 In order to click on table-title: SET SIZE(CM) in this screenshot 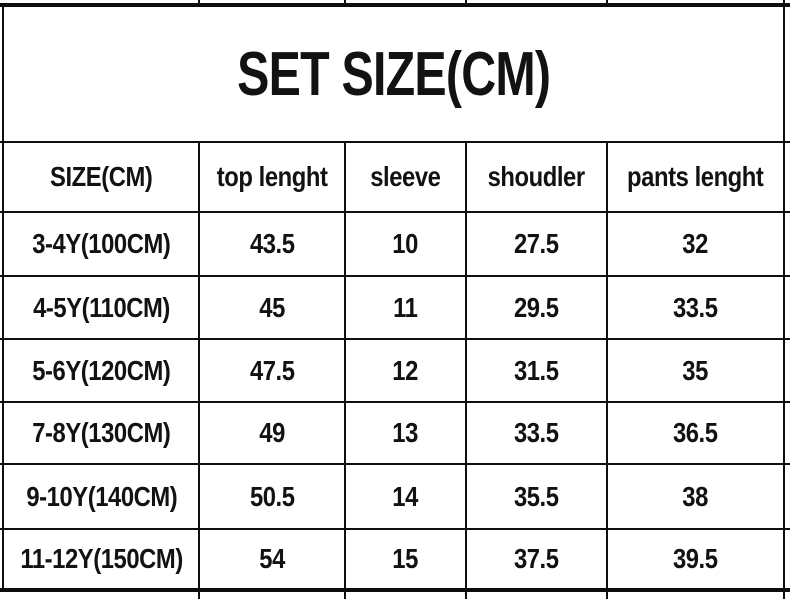, I will do `click(394, 74)`.